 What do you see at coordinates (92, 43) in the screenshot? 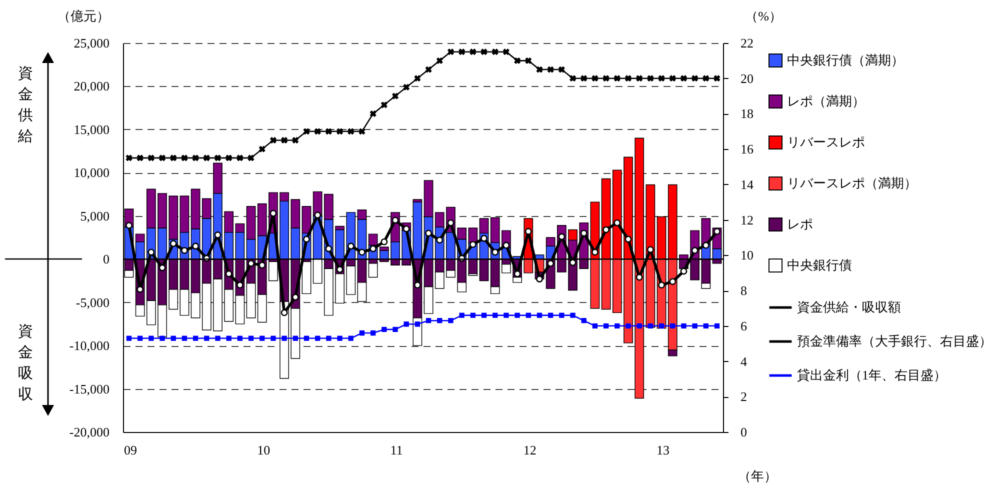
I see `y-tick-label: 25,000` at bounding box center [92, 43].